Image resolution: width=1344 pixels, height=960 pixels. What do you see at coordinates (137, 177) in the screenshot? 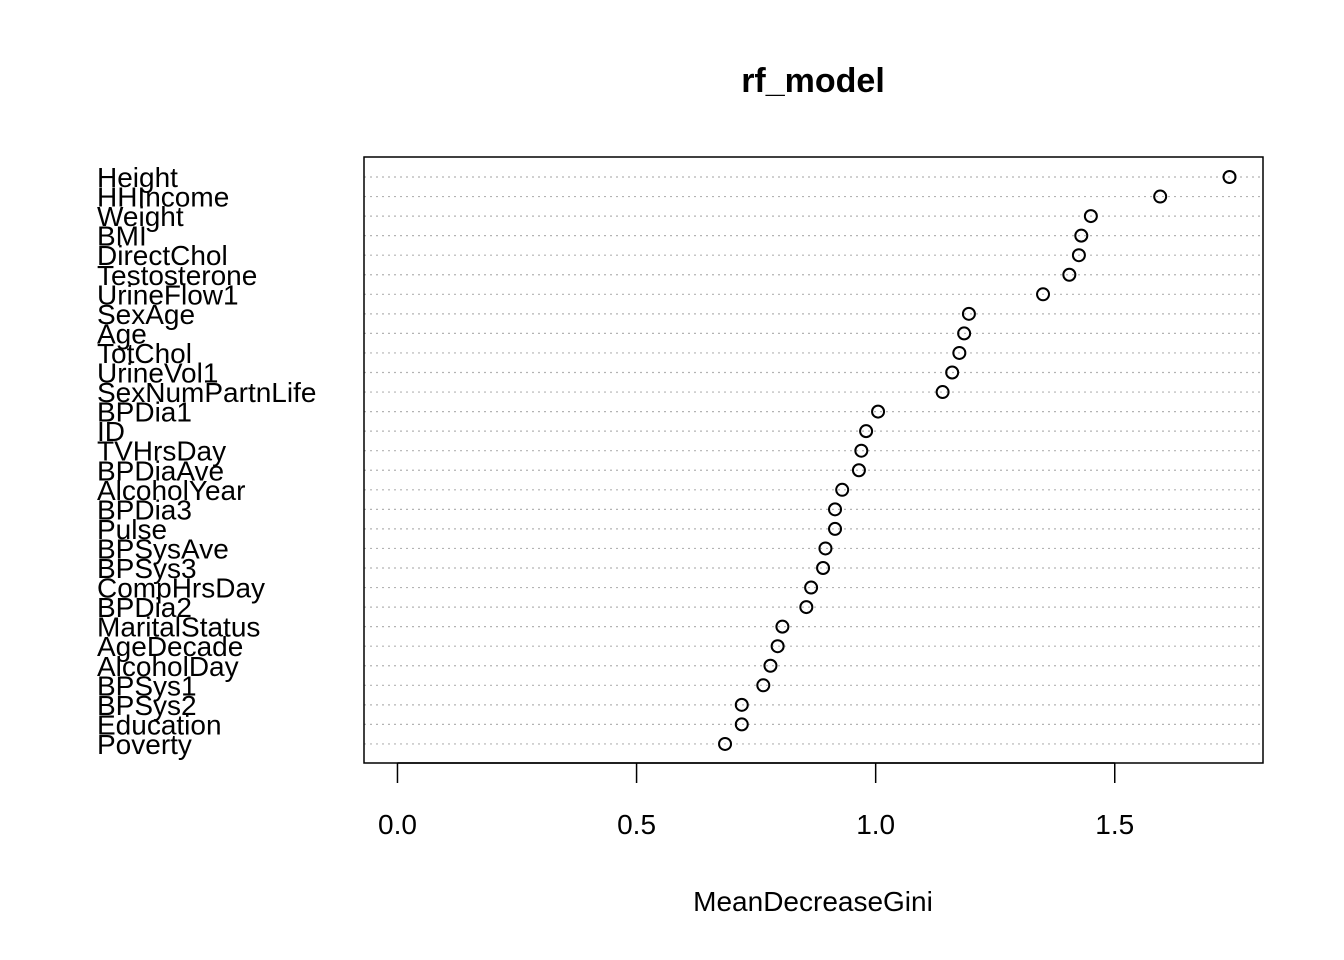
I see `category-label: Height` at bounding box center [137, 177].